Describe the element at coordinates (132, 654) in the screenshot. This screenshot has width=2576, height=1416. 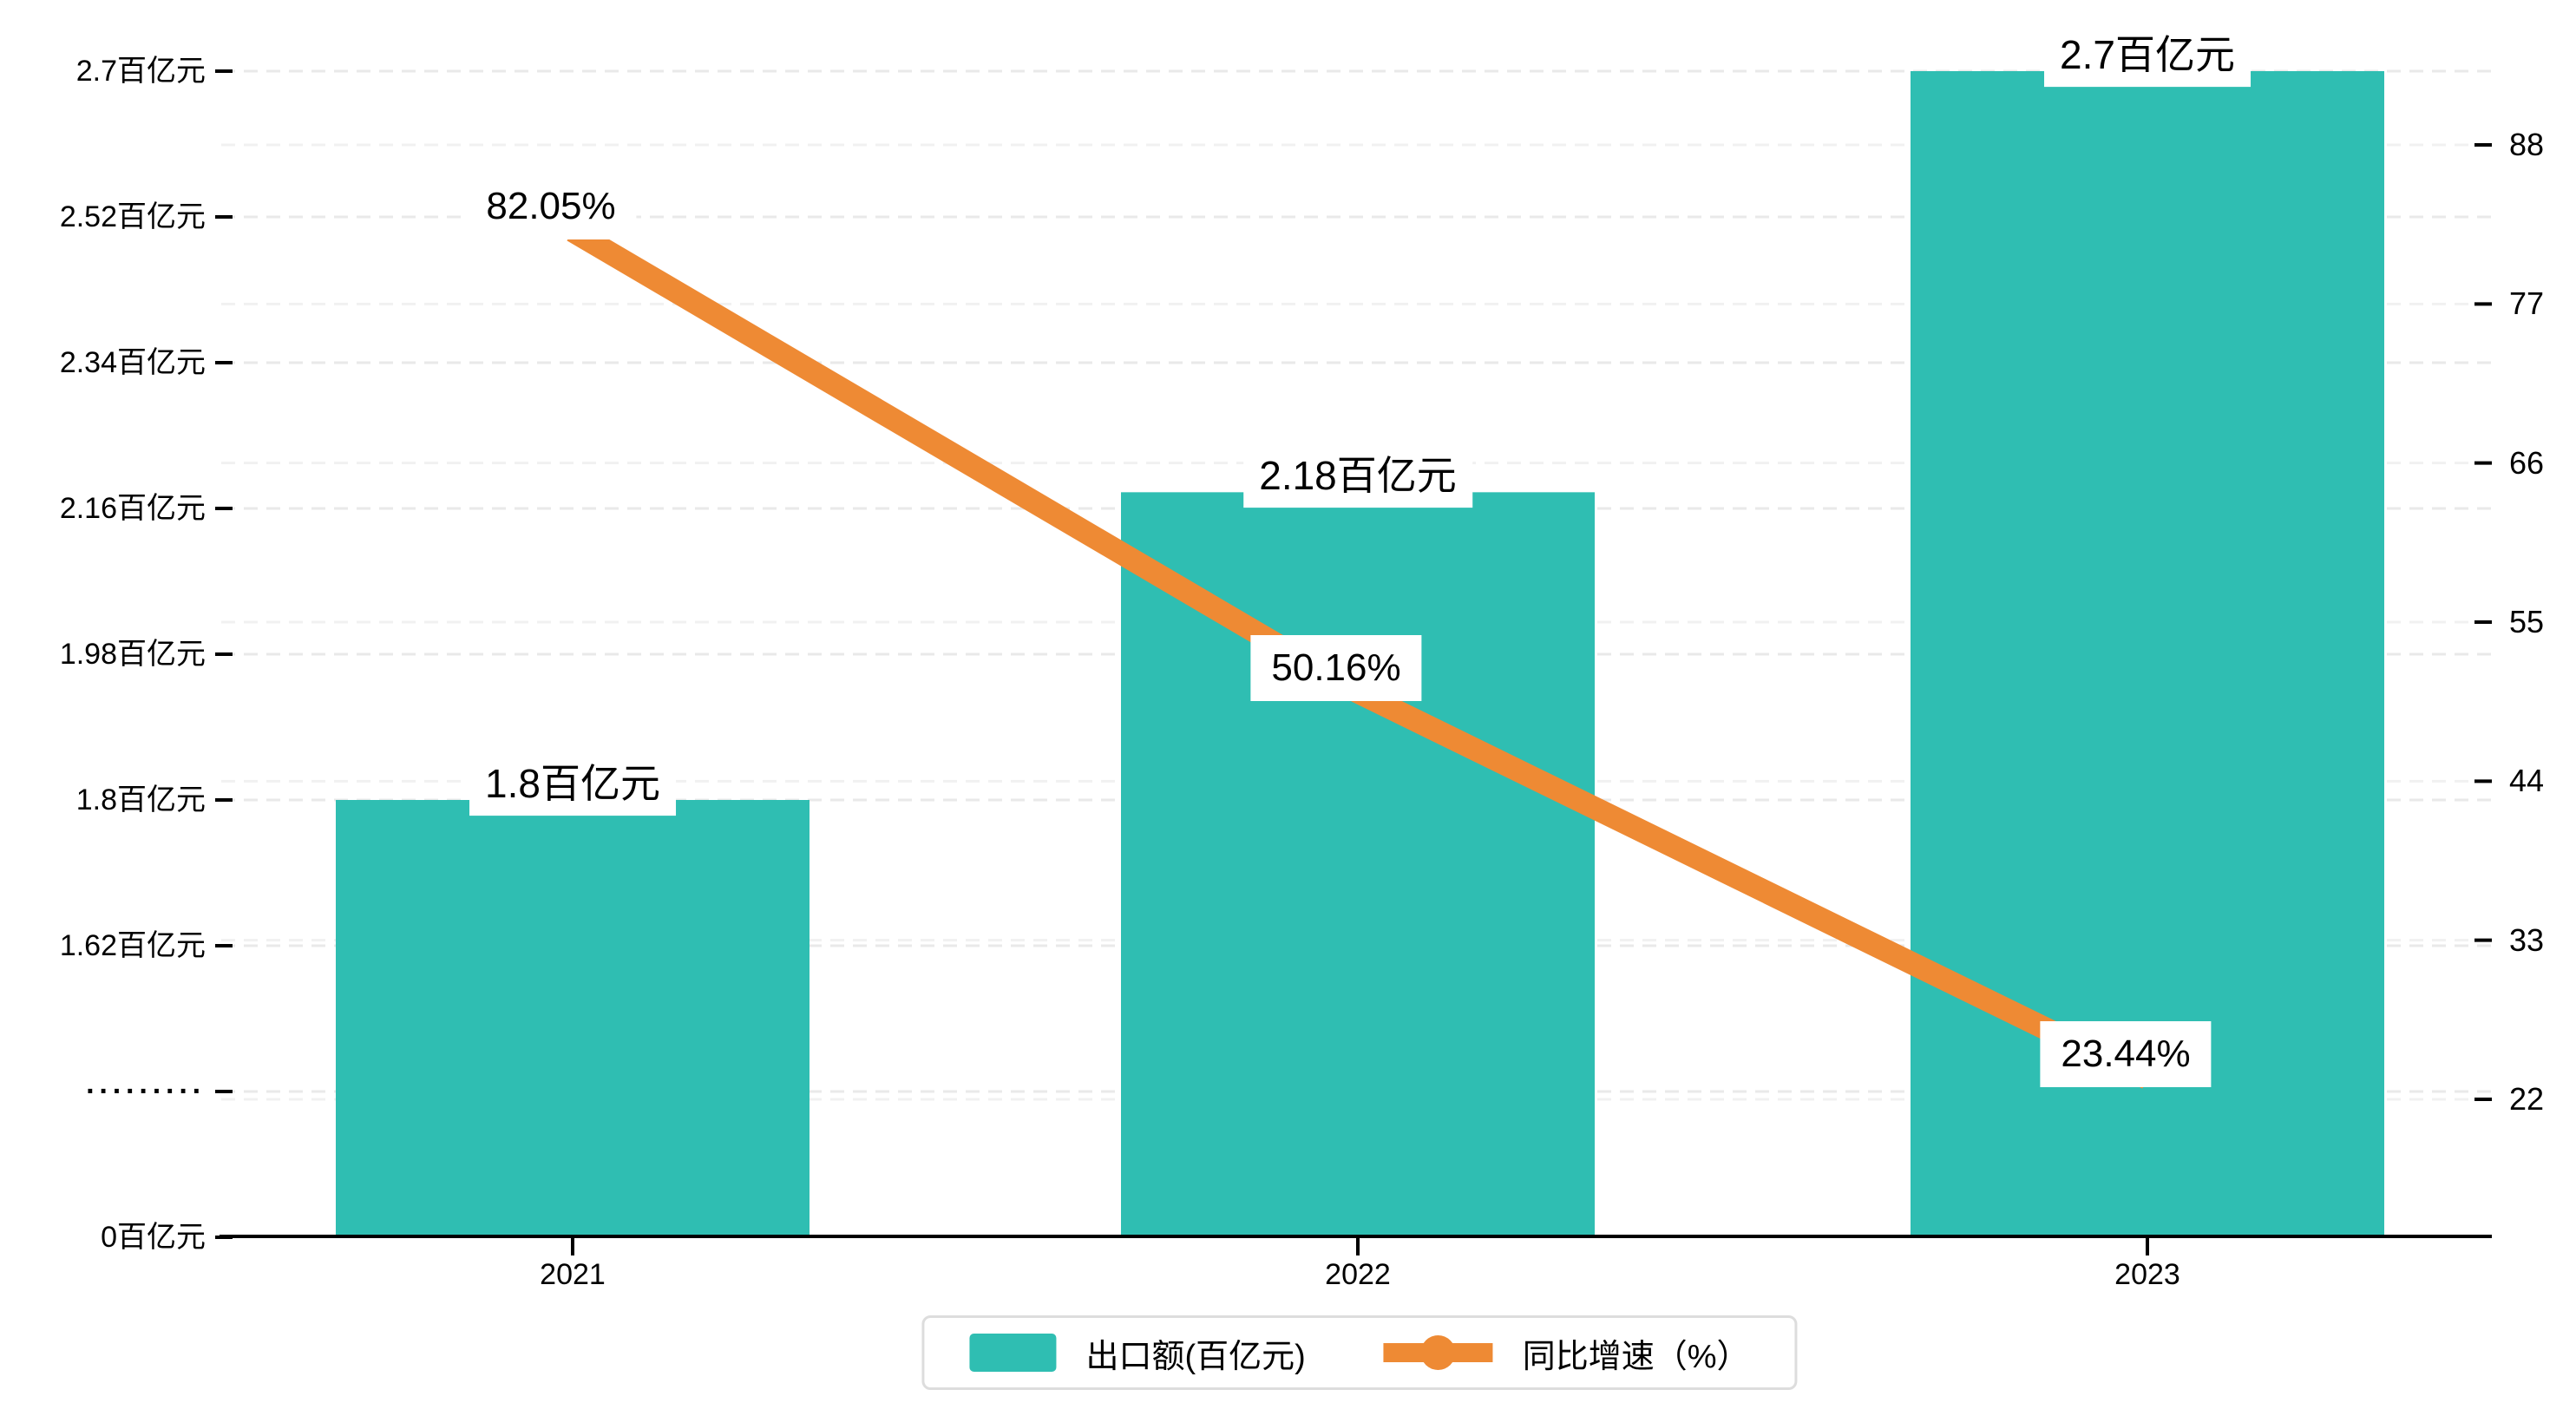
I see `left-axis-label: 1.98百亿元` at that location.